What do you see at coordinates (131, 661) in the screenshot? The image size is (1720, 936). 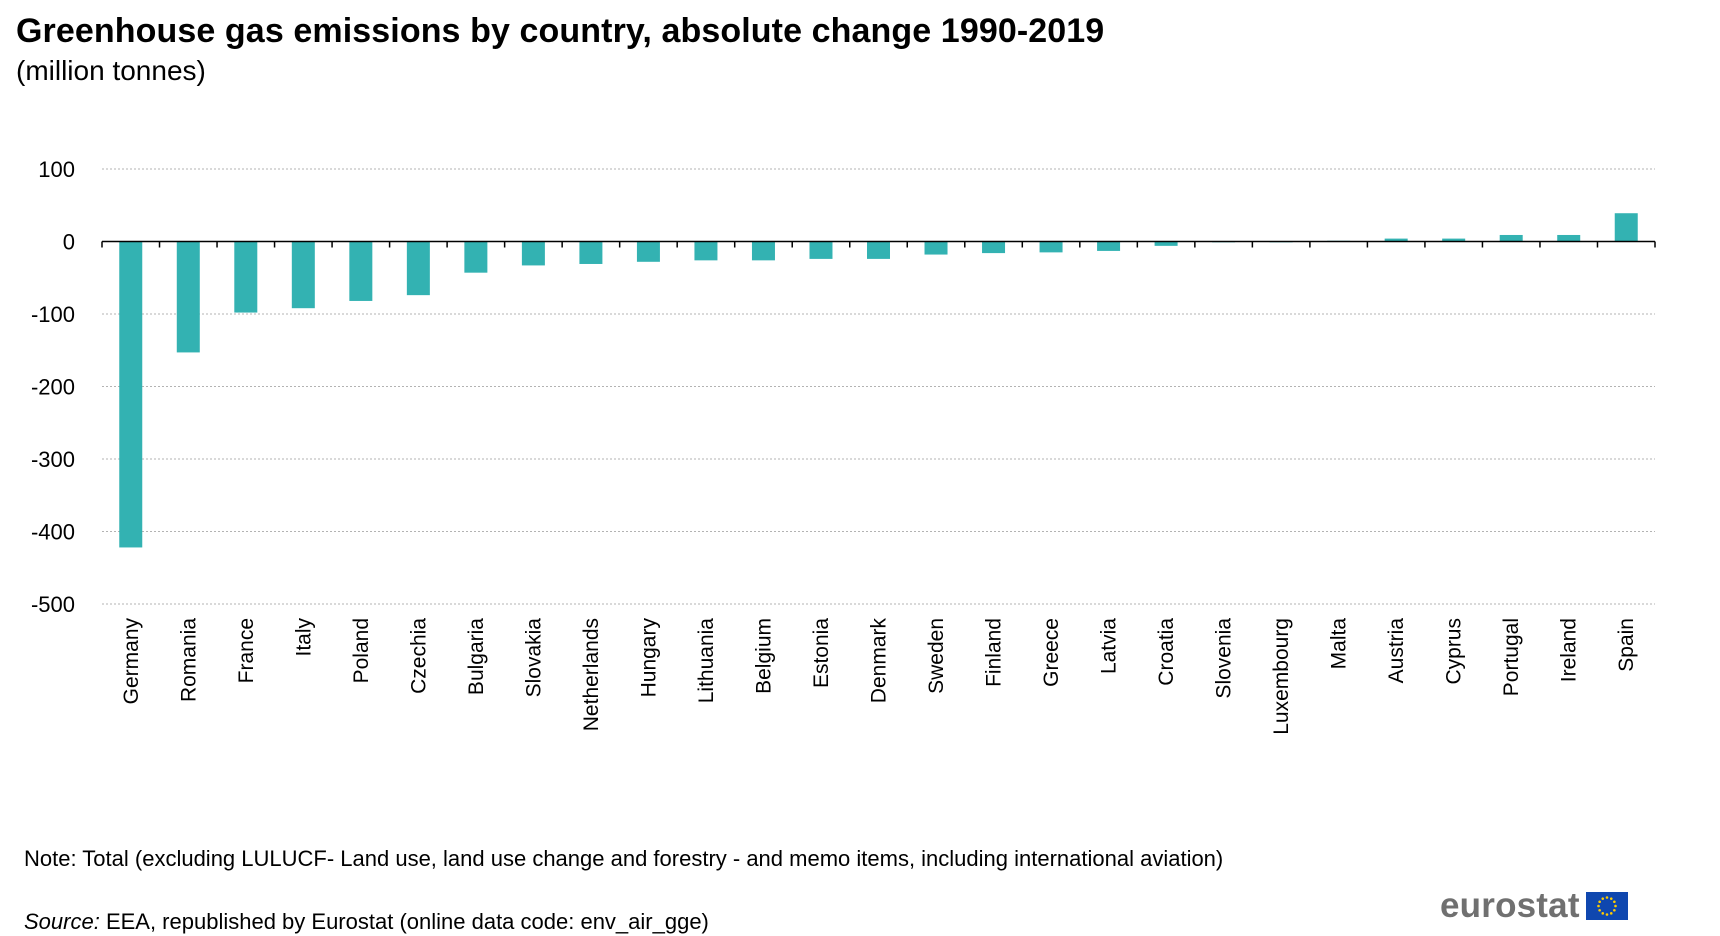 I see `category-label: Germany` at bounding box center [131, 661].